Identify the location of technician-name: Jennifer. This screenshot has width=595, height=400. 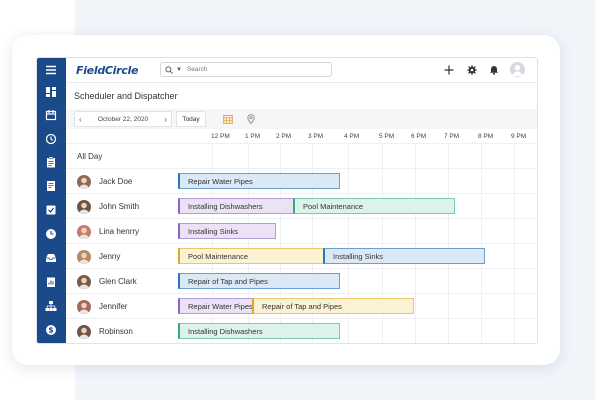
(113, 306).